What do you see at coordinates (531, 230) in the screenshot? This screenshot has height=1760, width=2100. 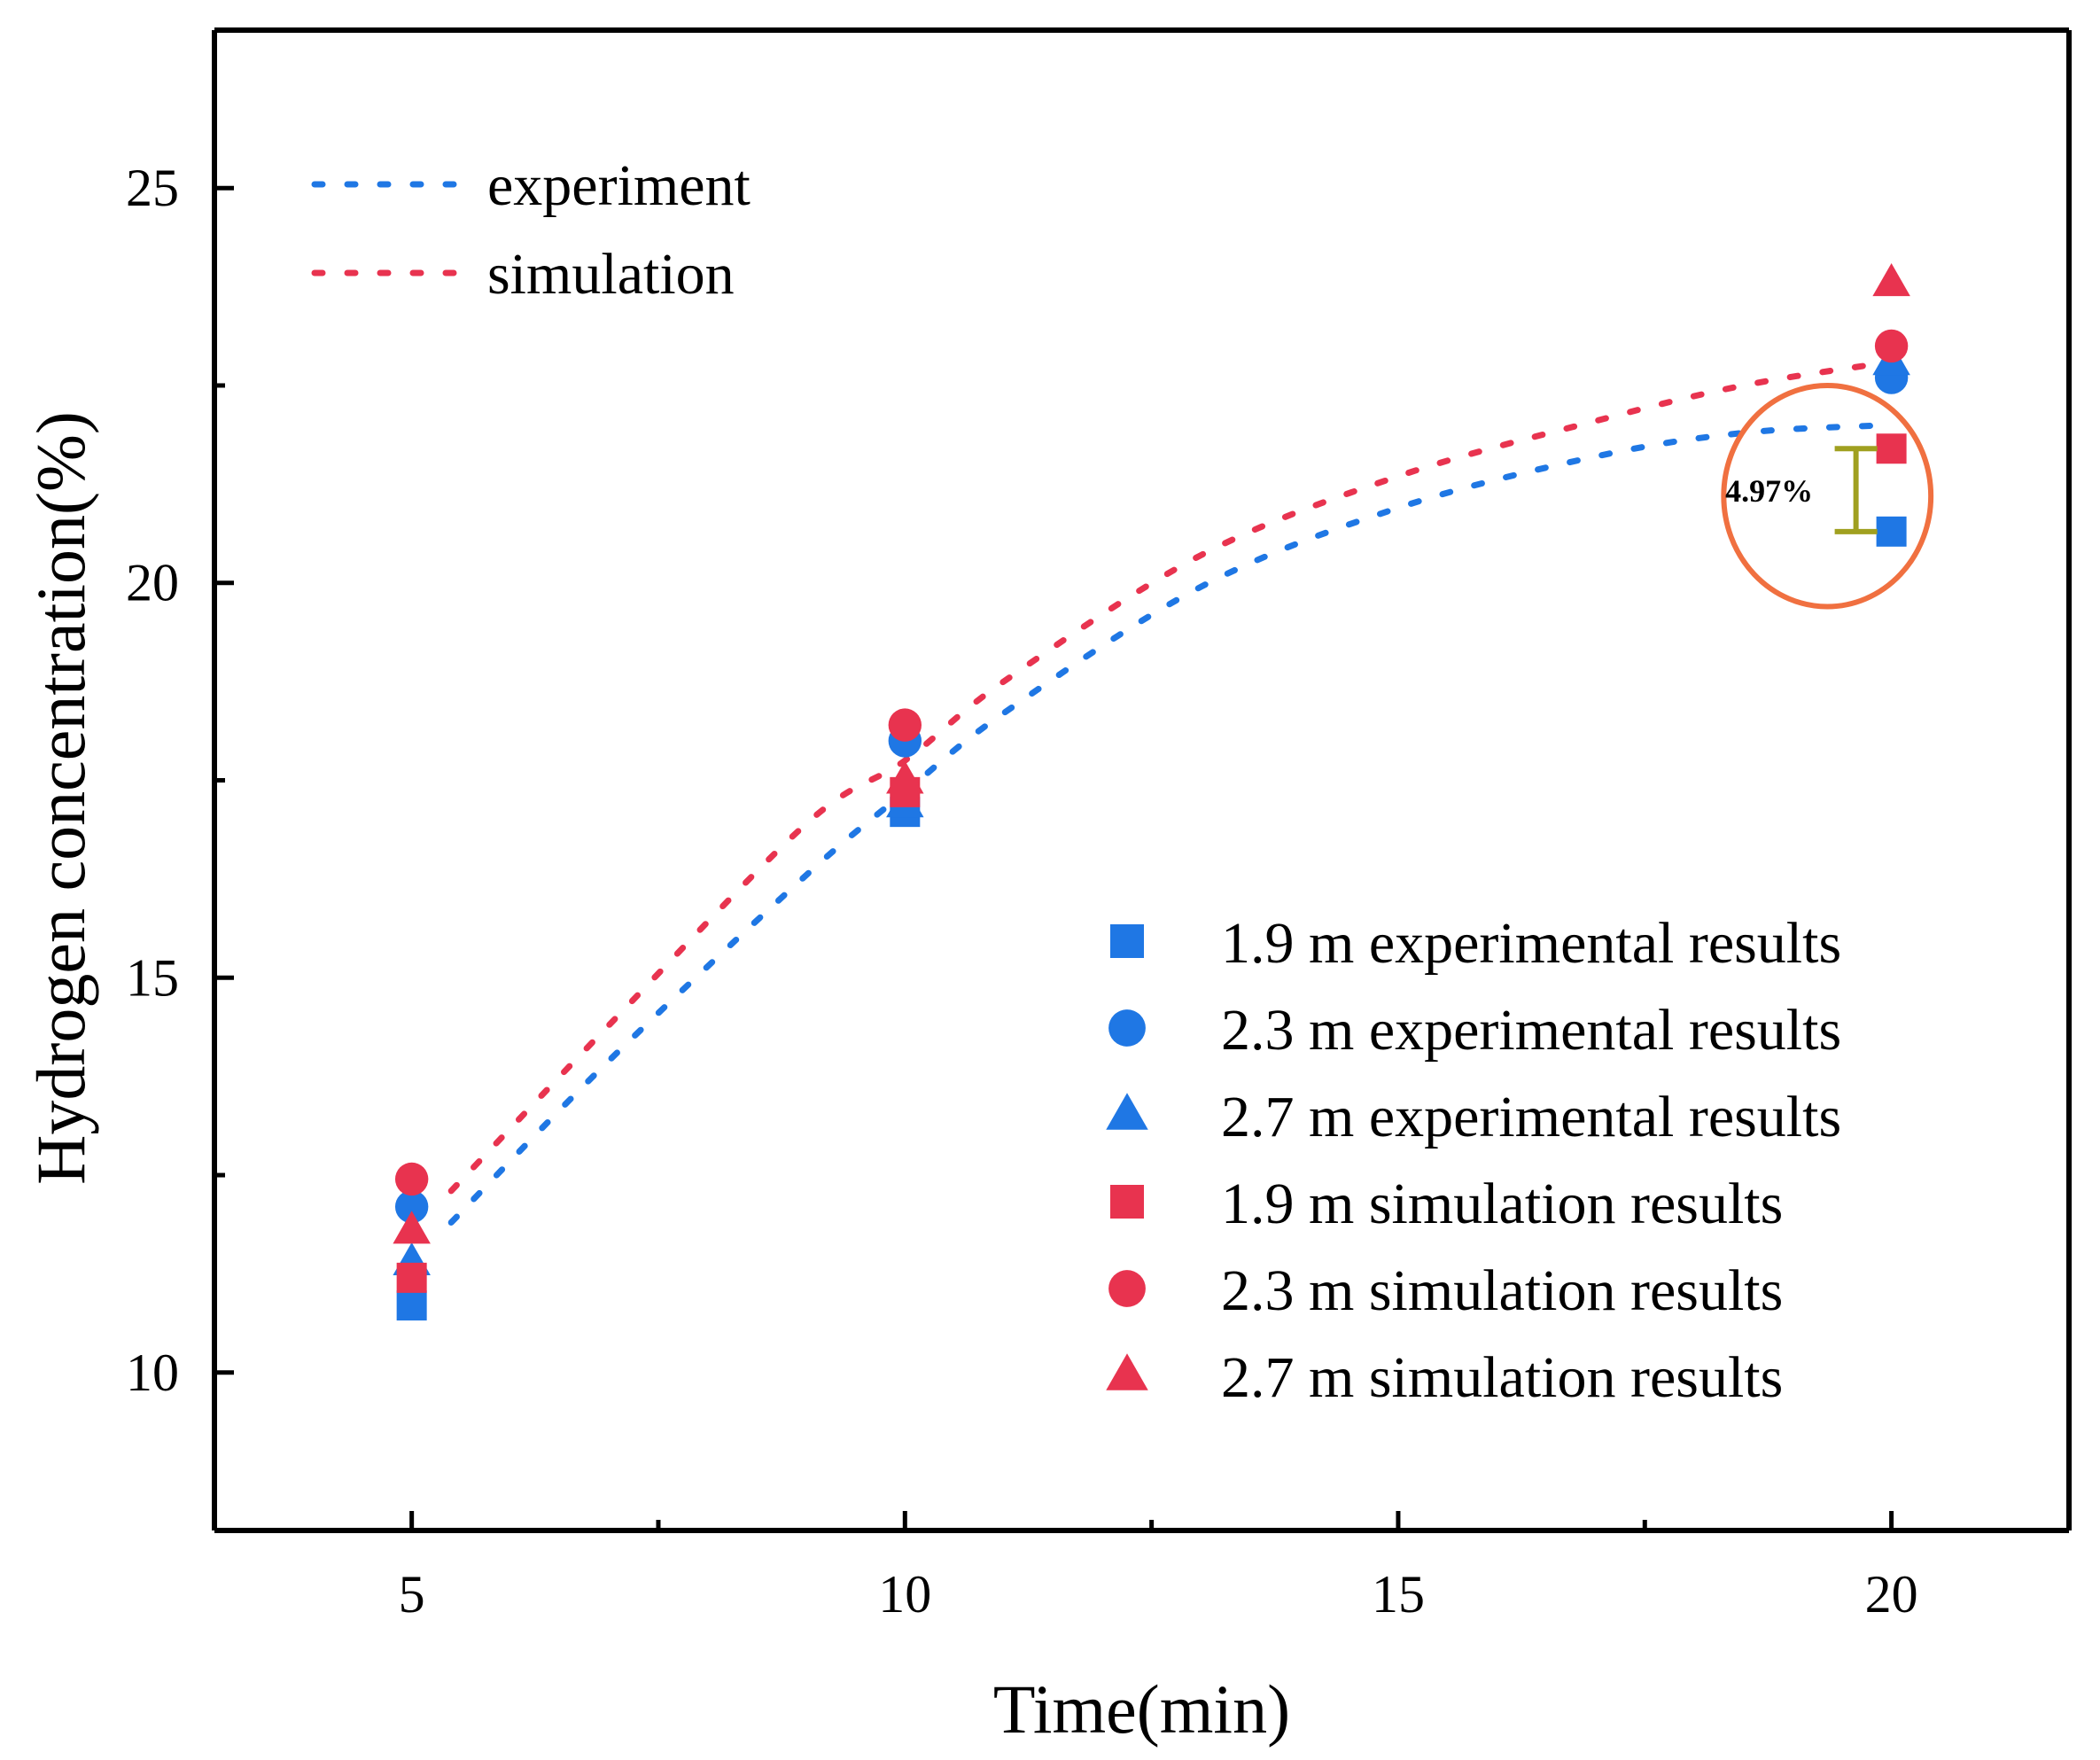 I see `legend-lines: experiment simulation` at bounding box center [531, 230].